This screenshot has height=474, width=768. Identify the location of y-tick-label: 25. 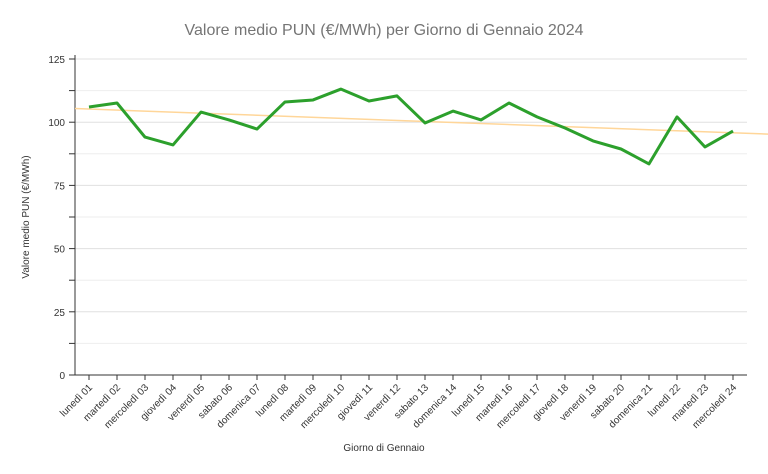
(60, 313).